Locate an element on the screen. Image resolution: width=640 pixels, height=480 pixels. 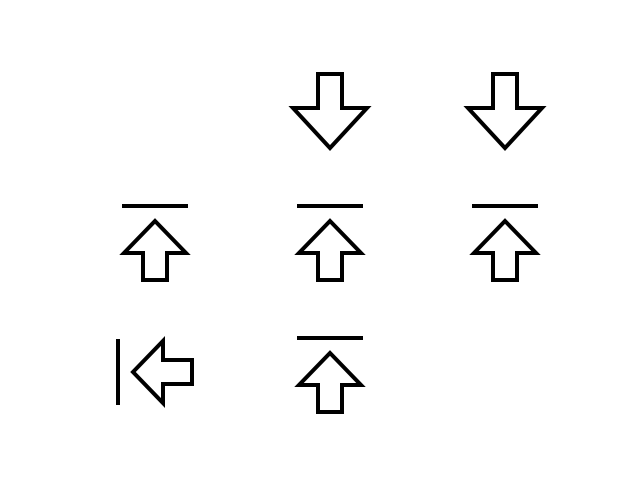
arrow-left-to-line-icon is located at coordinates (155, 372).